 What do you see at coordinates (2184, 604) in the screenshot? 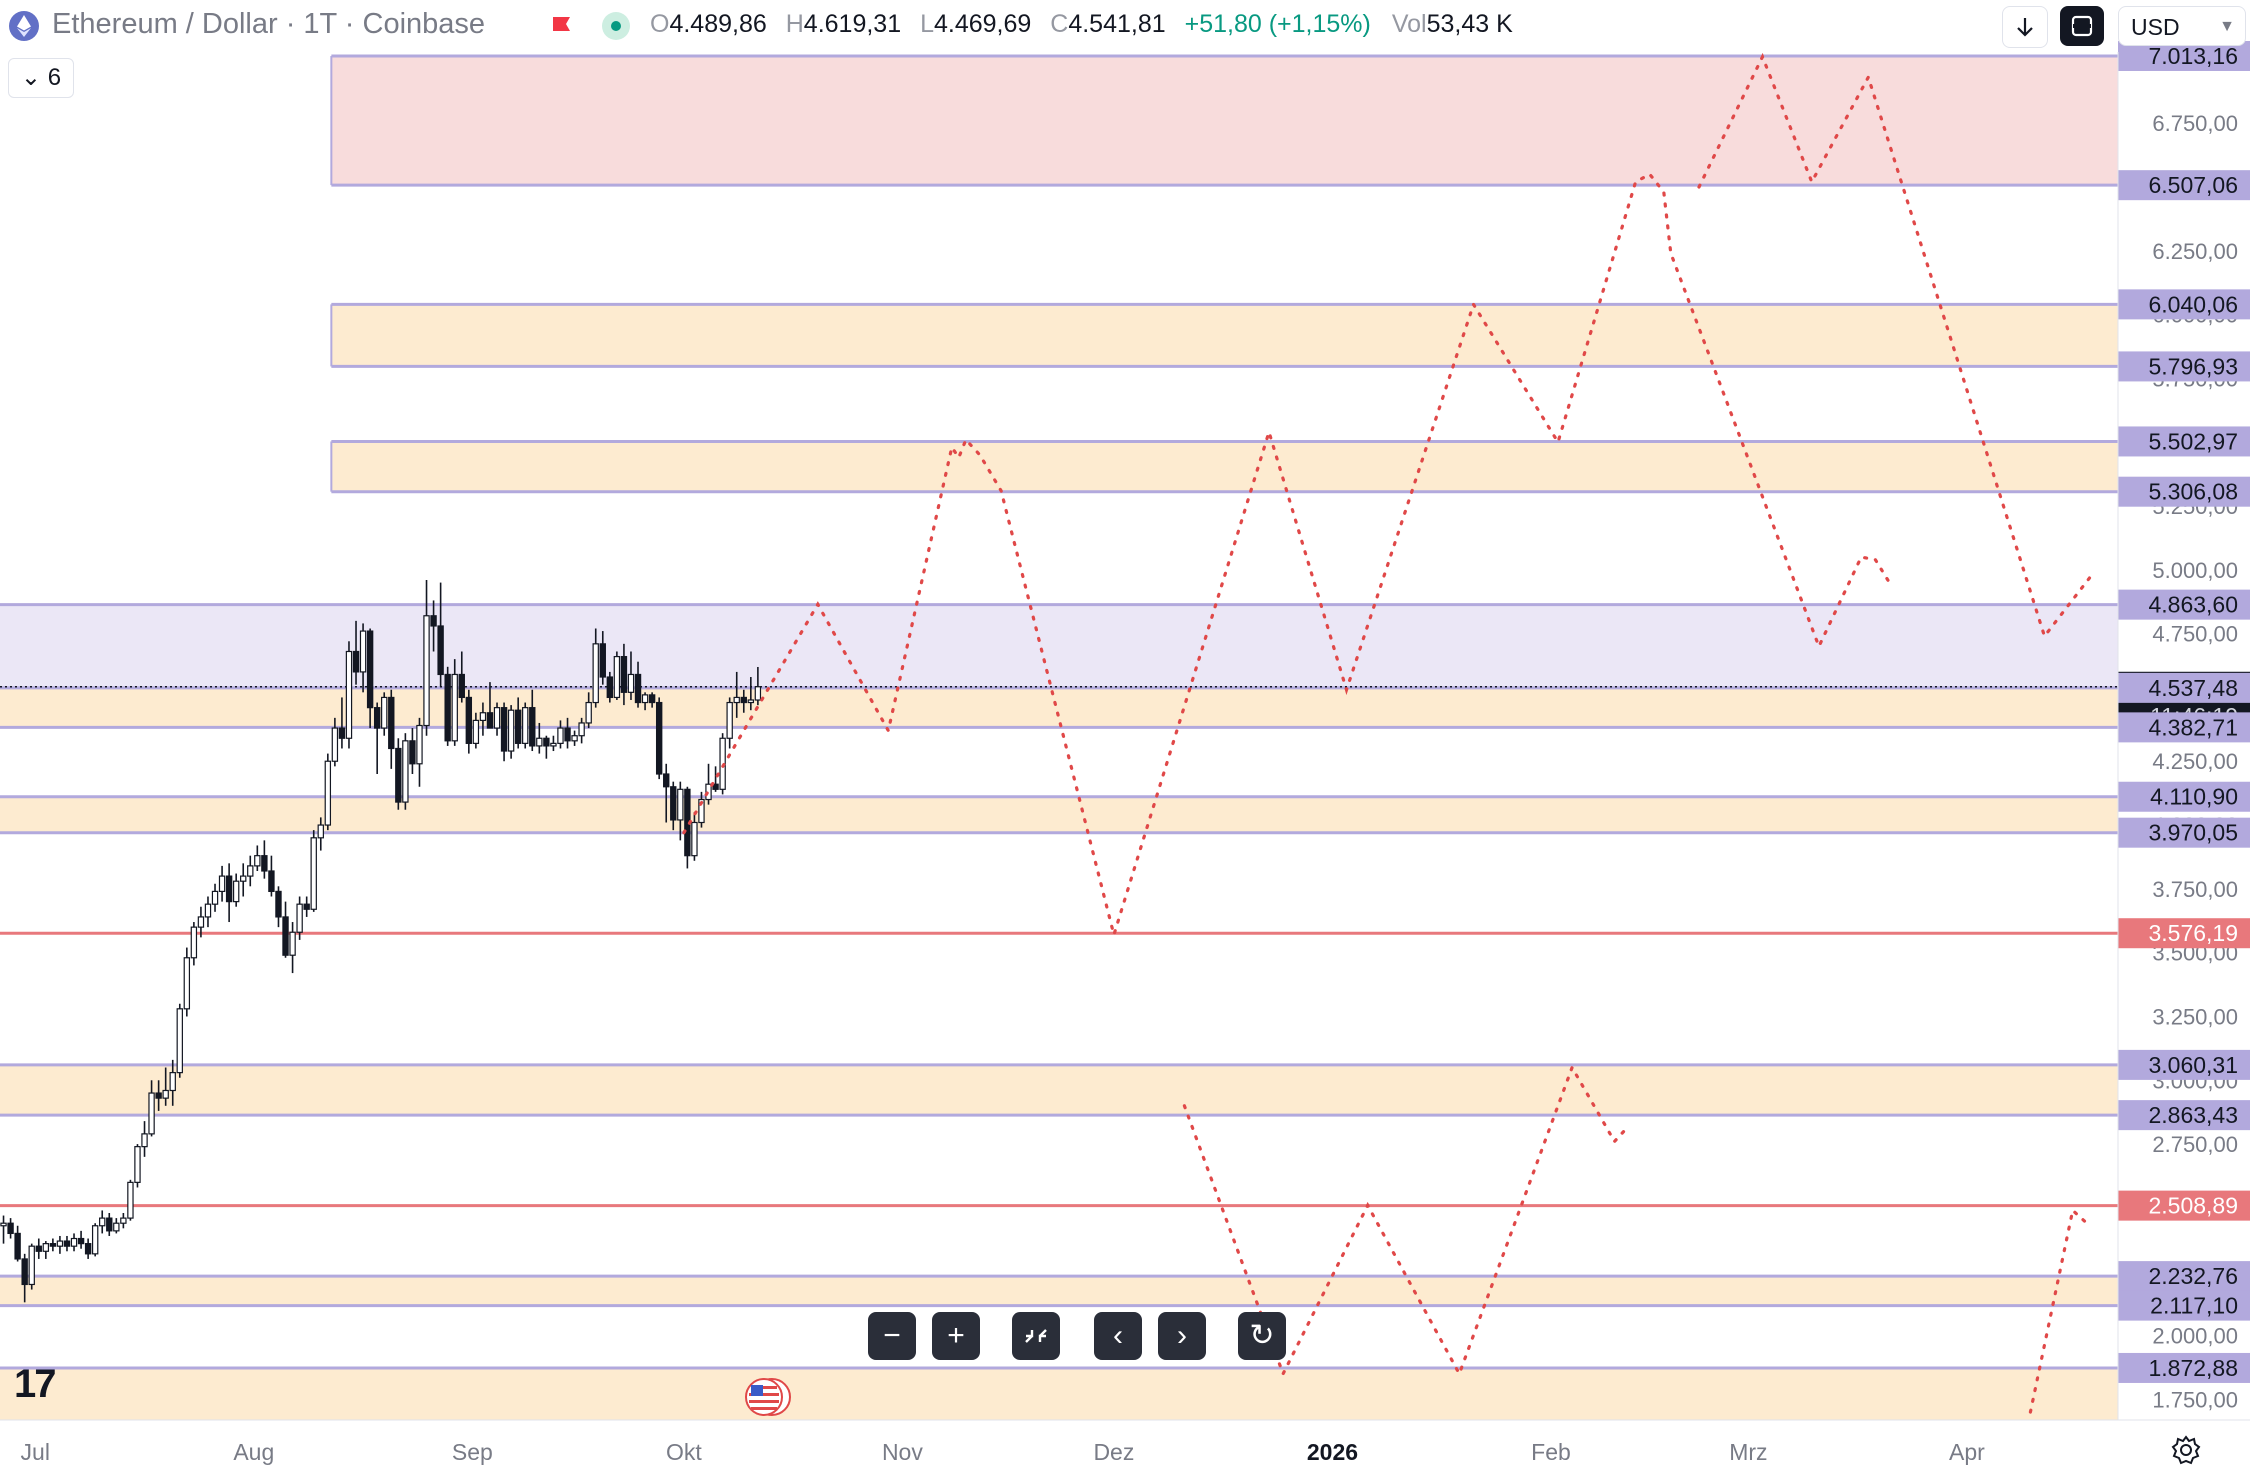
I see `price-label: 4.863,60` at bounding box center [2184, 604].